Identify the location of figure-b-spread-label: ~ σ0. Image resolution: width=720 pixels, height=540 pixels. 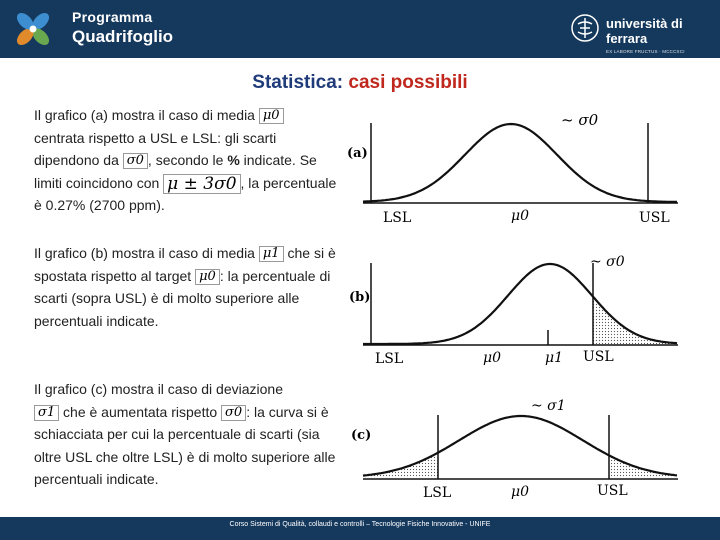
(607, 262).